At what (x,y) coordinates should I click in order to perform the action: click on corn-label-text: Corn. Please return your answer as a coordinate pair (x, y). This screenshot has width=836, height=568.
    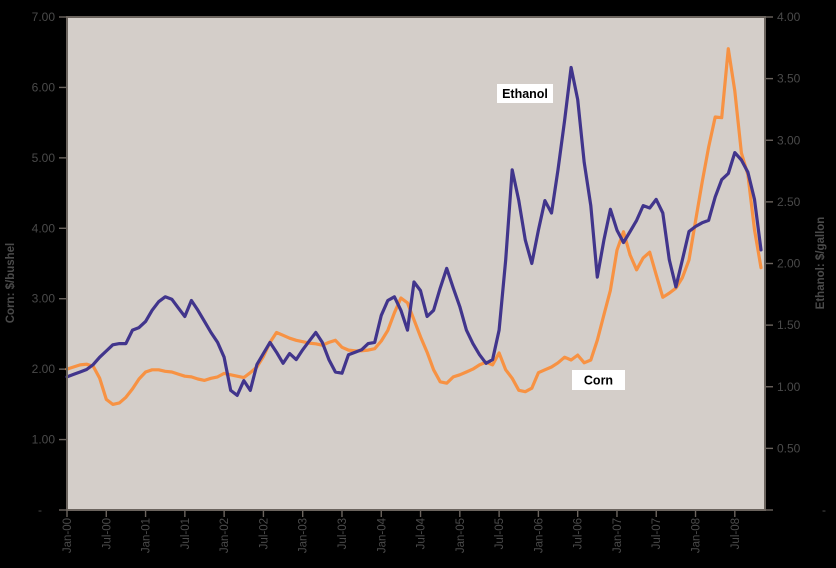
    Looking at the image, I should click on (598, 381).